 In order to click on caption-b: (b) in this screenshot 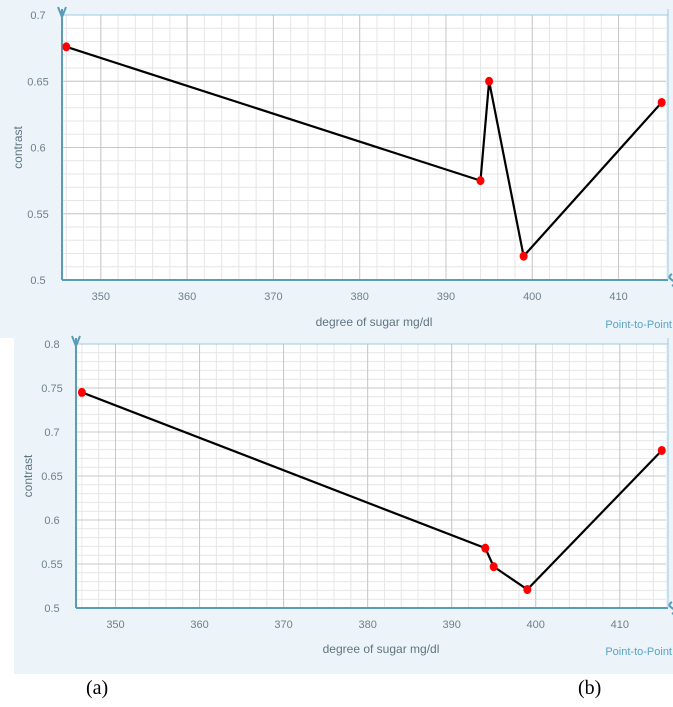, I will do `click(590, 688)`.